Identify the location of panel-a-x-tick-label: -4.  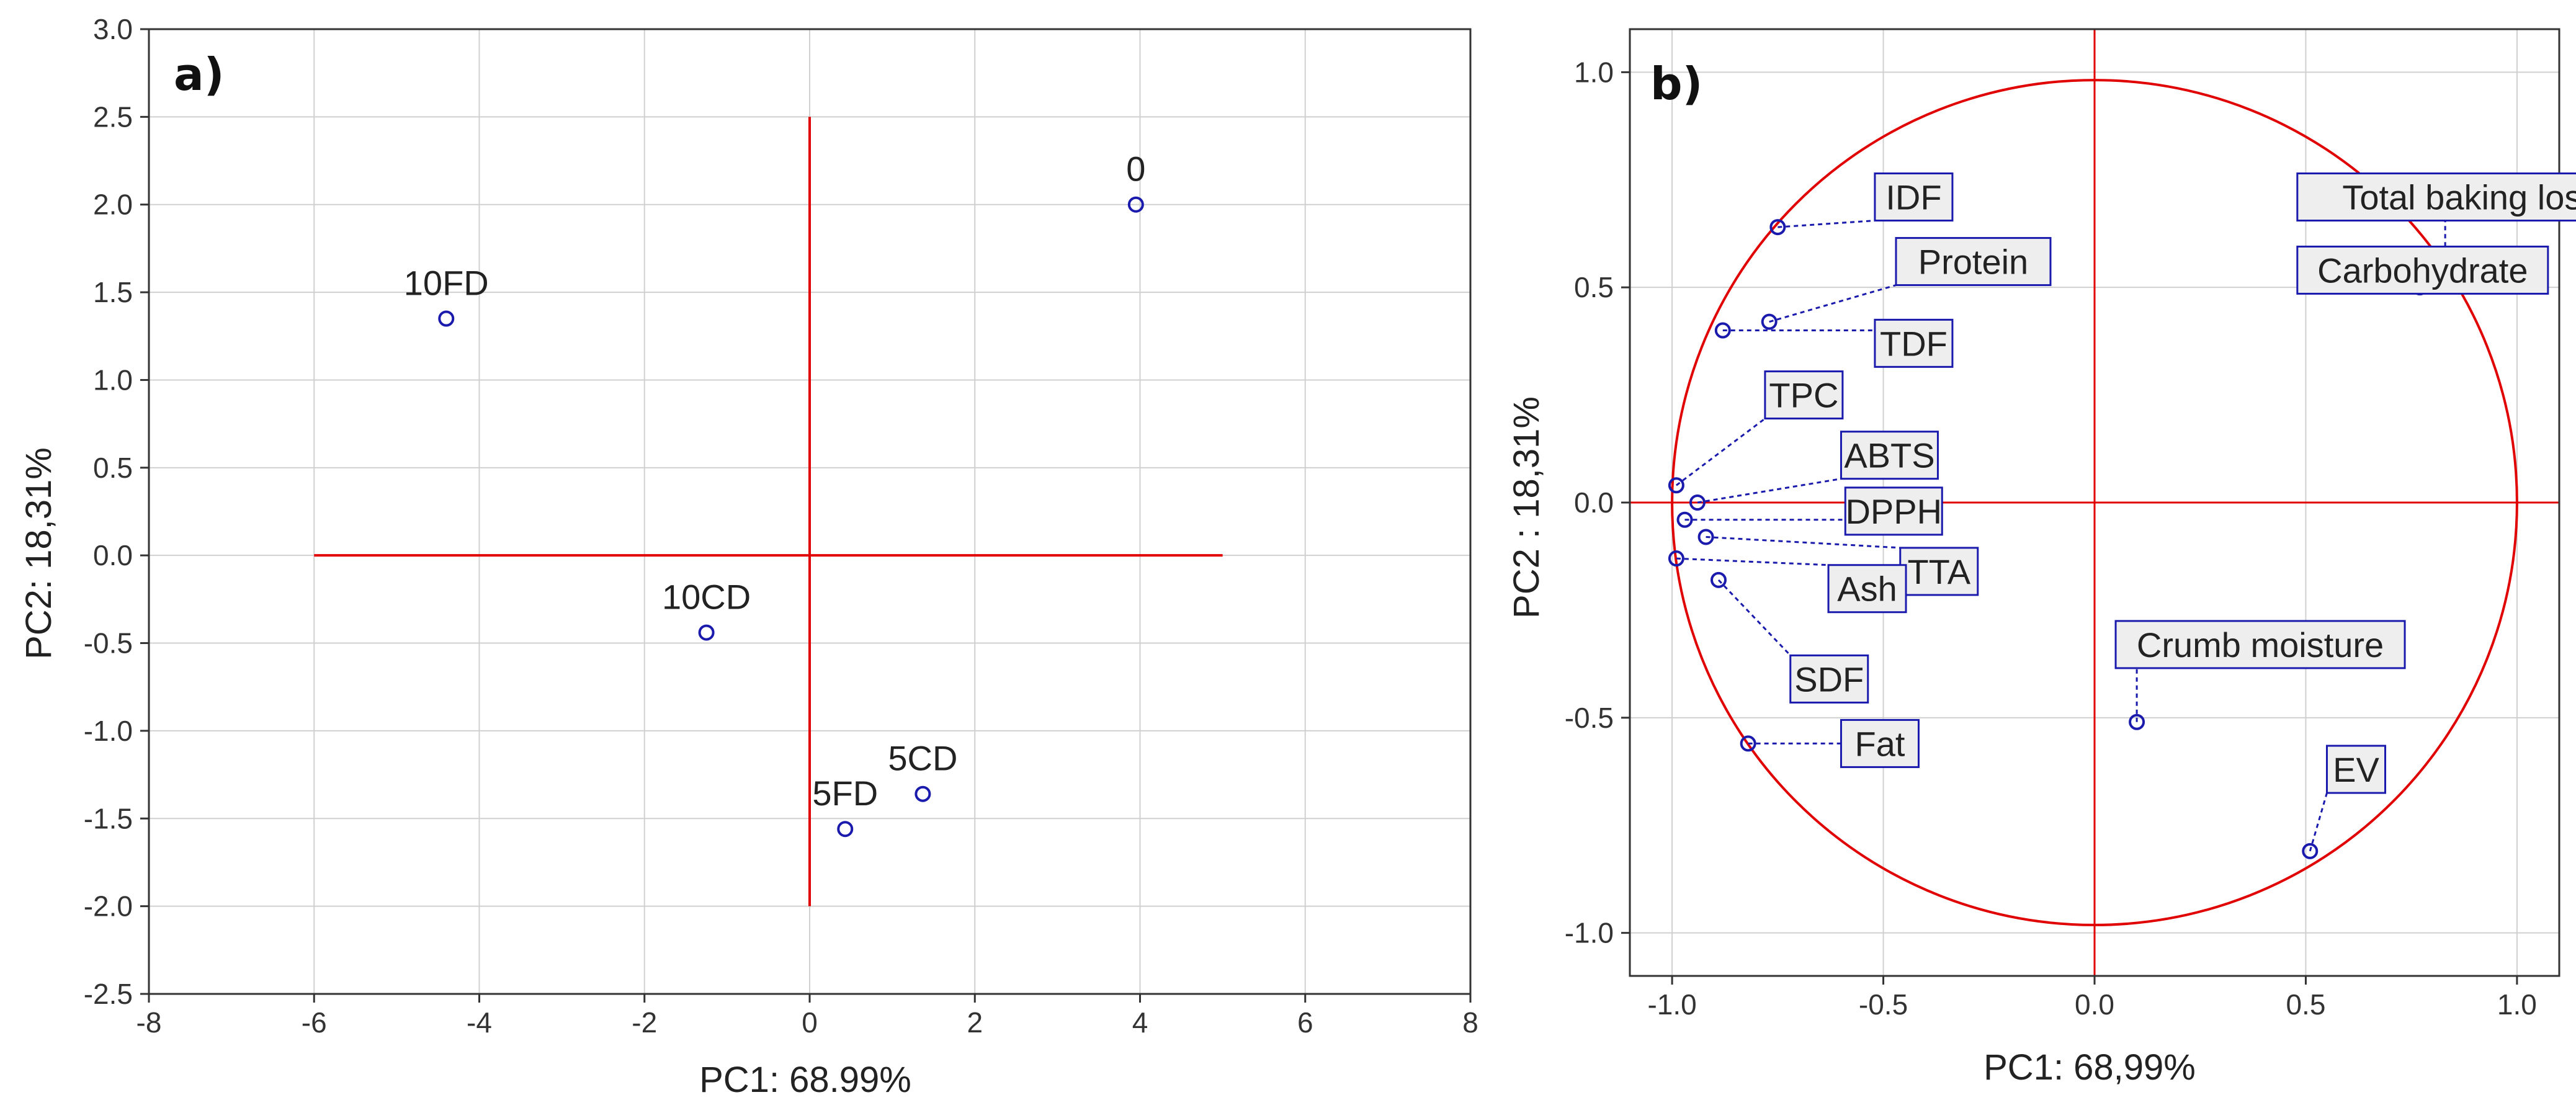
(479, 1022).